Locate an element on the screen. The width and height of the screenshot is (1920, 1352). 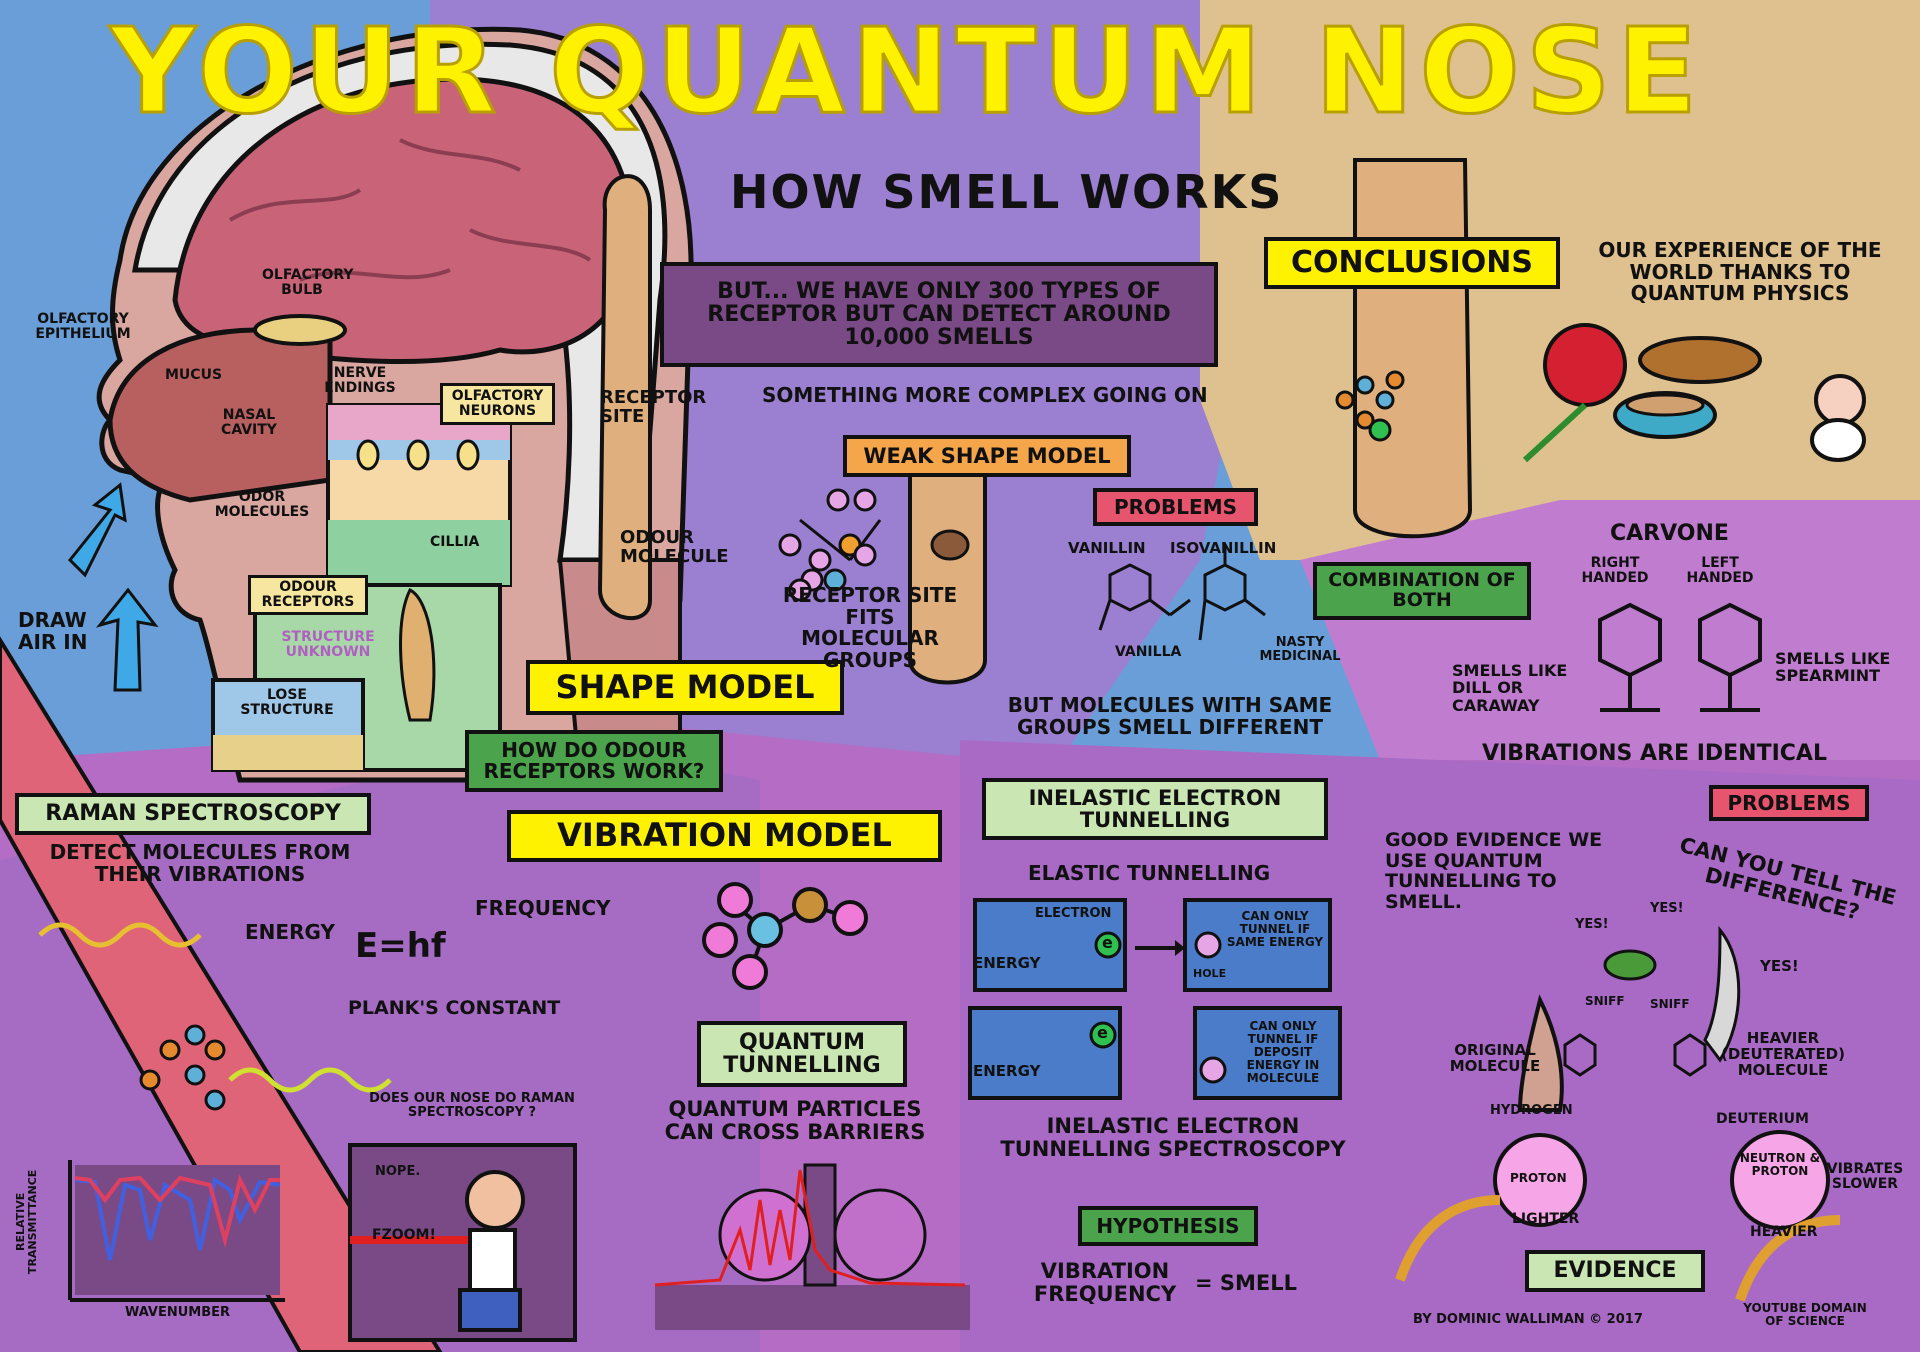
carvone-problems-box: PROBLEMS is located at coordinates (1789, 803).